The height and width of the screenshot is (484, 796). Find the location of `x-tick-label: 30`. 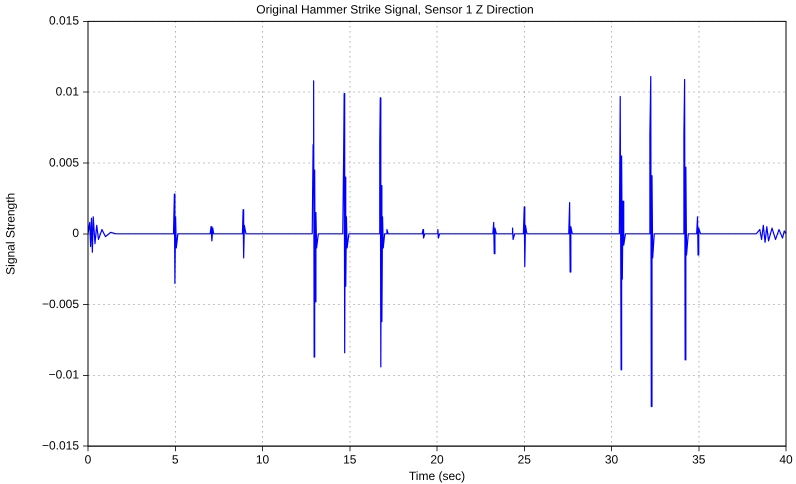

x-tick-label: 30 is located at coordinates (611, 459).